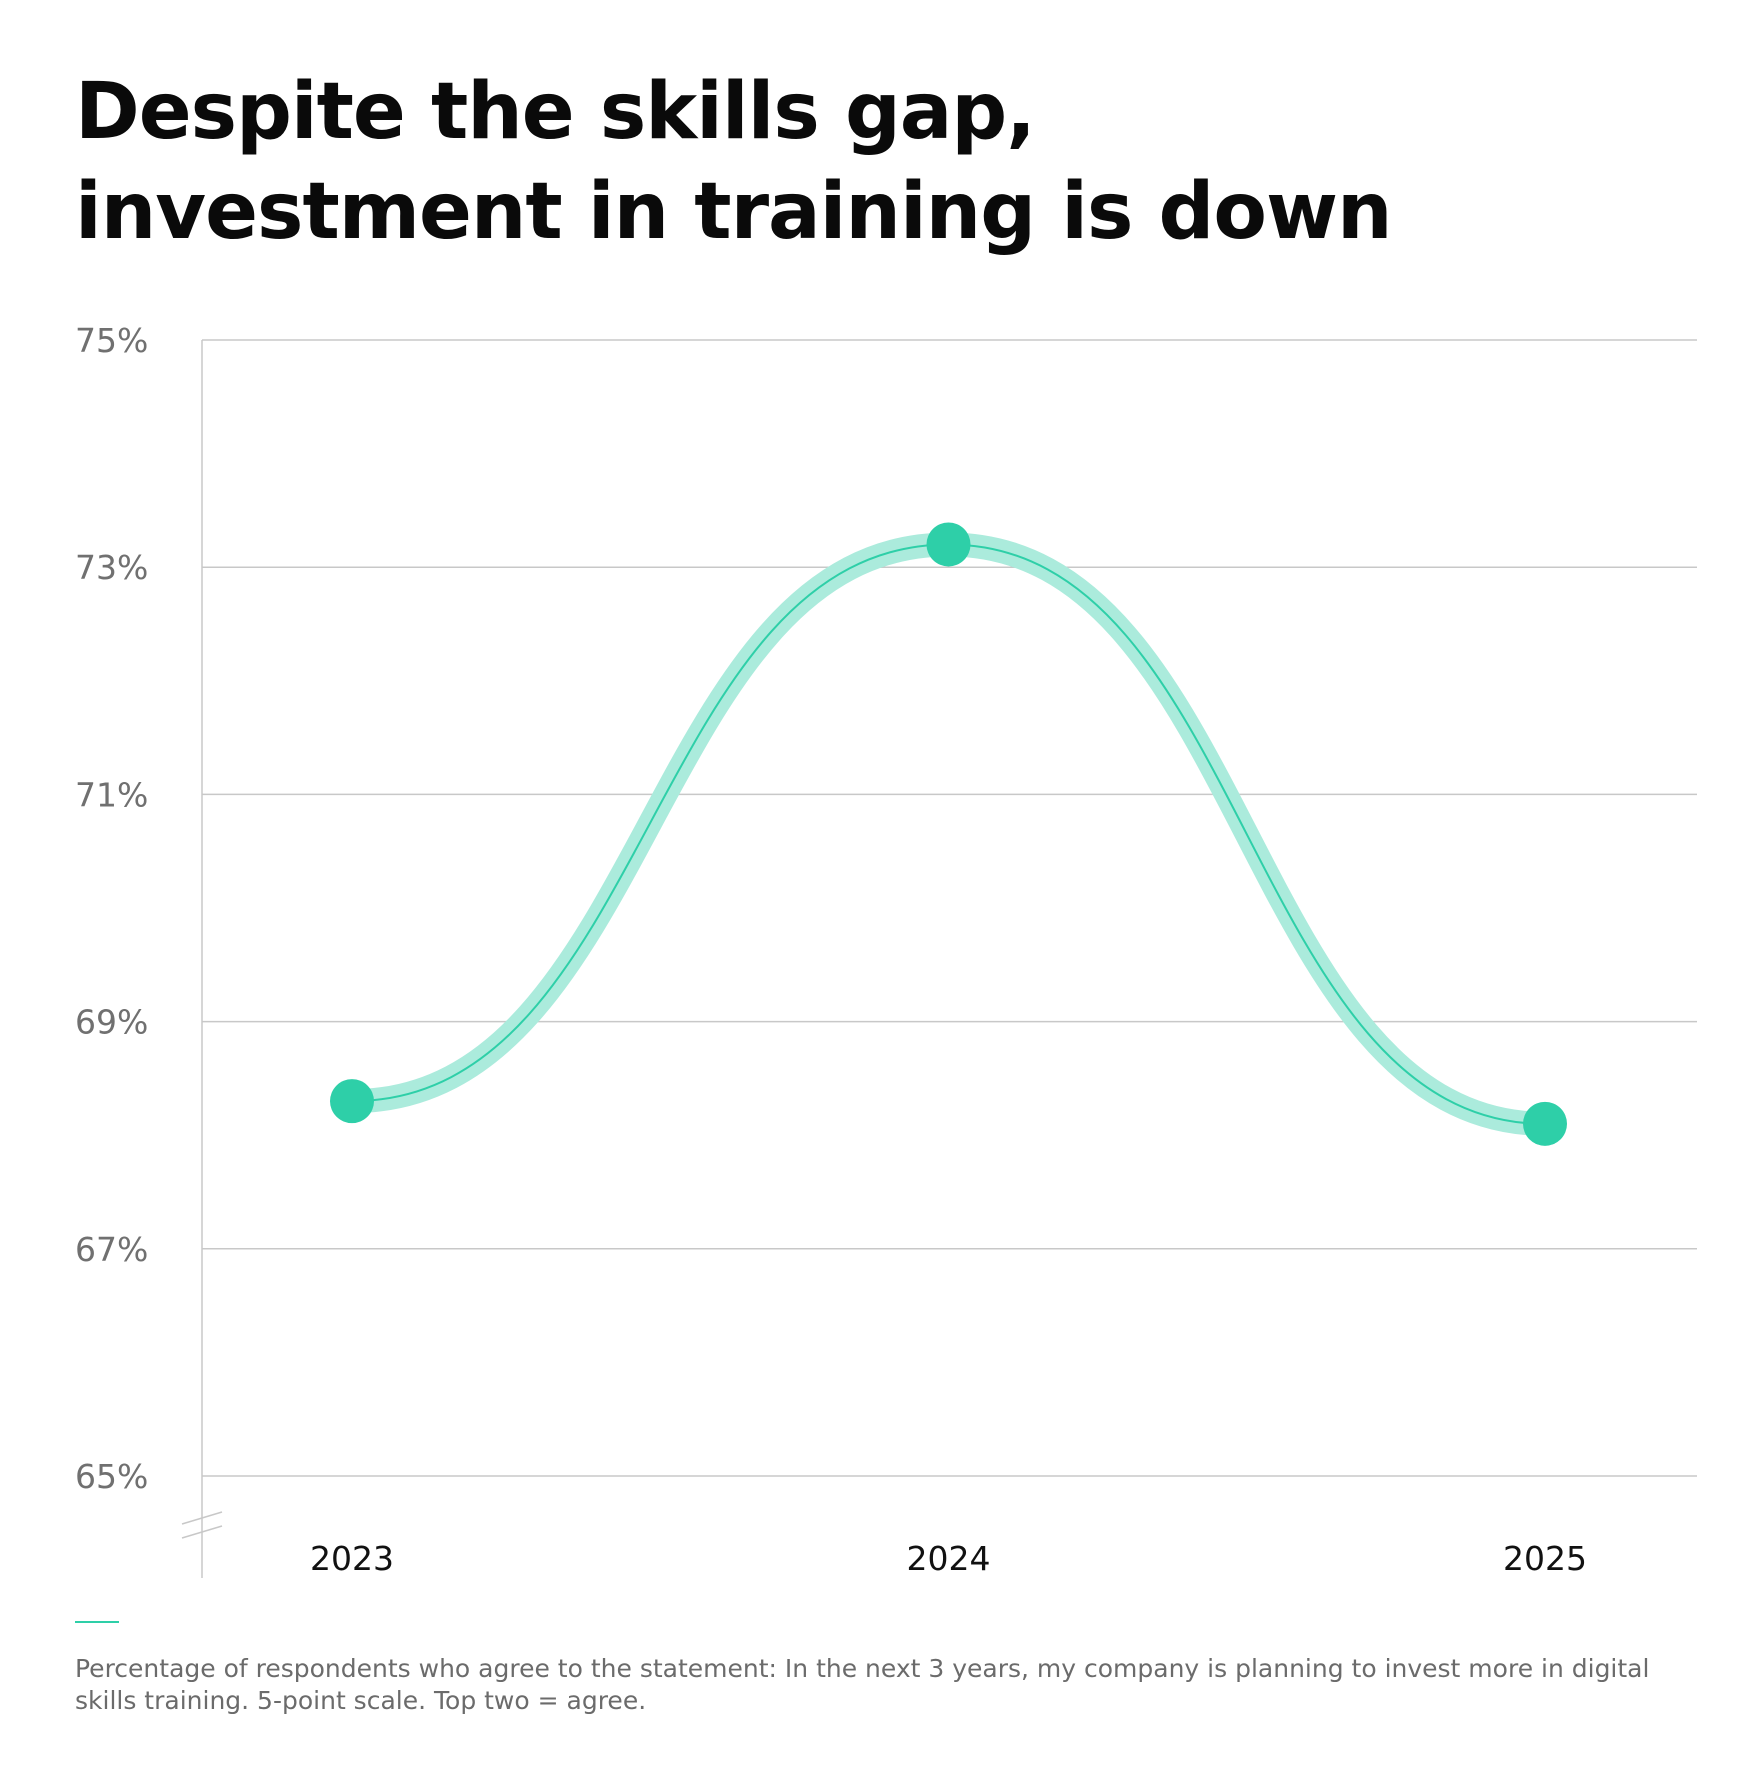  What do you see at coordinates (948, 544) in the screenshot?
I see `data-point-2024` at bounding box center [948, 544].